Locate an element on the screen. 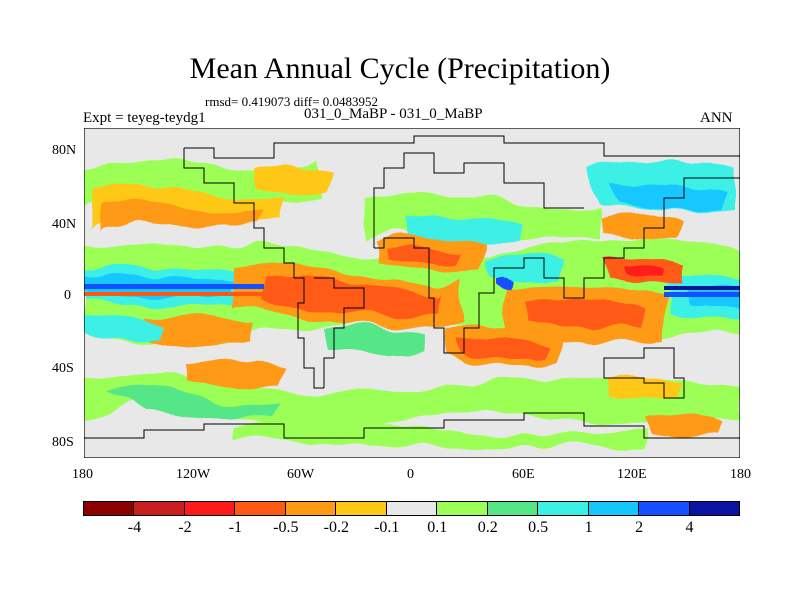  difference-name: 031_0_MaBP - 031_0_MaBP is located at coordinates (393, 114).